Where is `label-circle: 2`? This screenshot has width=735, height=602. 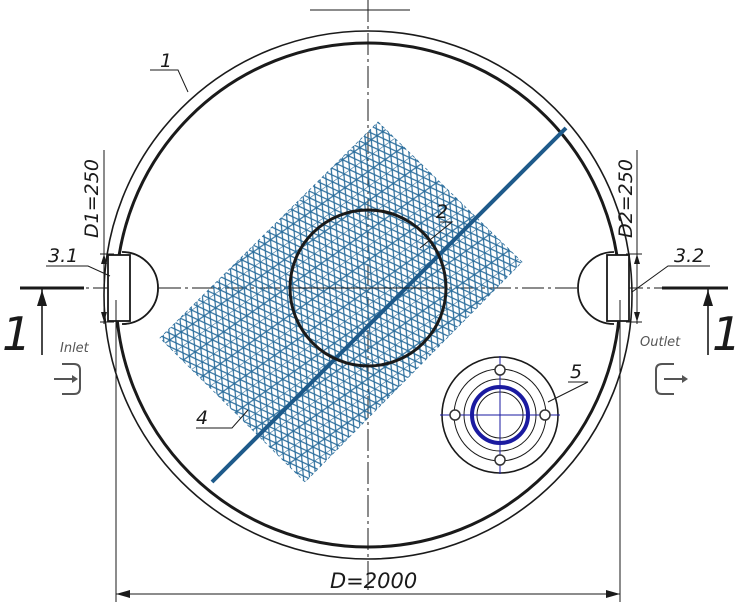
label-circle: 2 is located at coordinates (442, 212).